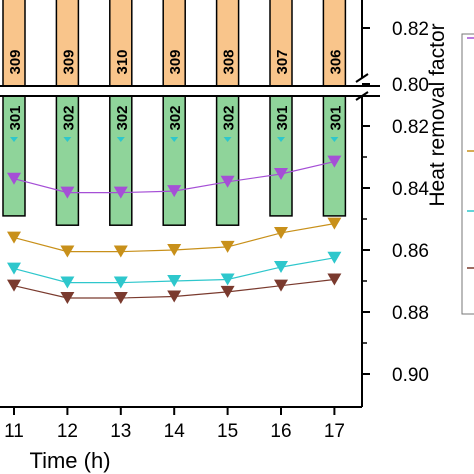  I want to click on upper-bar-label-16: 307, so click(282, 61).